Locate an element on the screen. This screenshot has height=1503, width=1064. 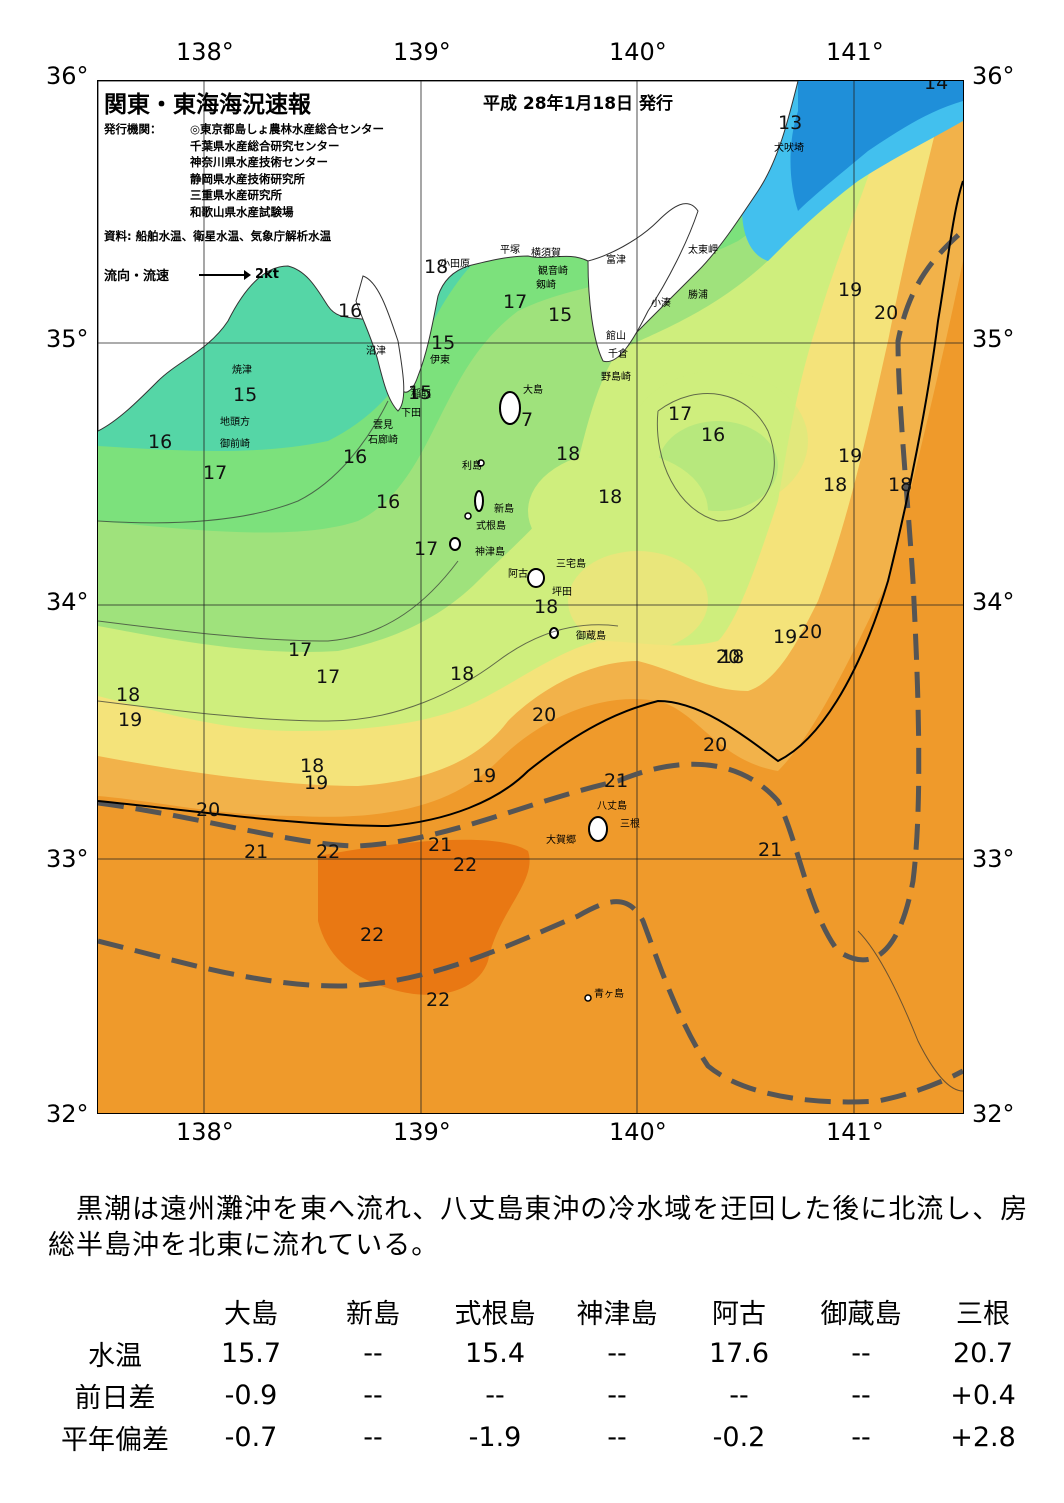
agency-item: 和歌山県水産試験場 is located at coordinates (242, 211).